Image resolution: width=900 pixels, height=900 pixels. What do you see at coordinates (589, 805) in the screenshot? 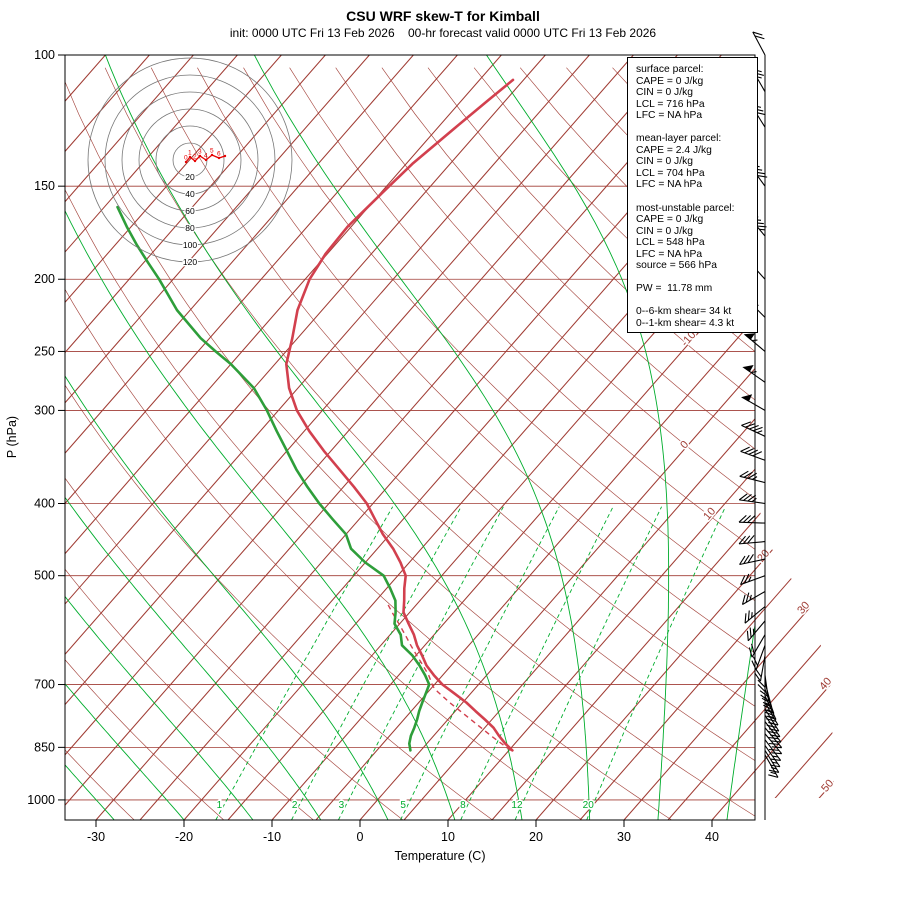
I see `mixing-ratio-label: 20` at bounding box center [589, 805].